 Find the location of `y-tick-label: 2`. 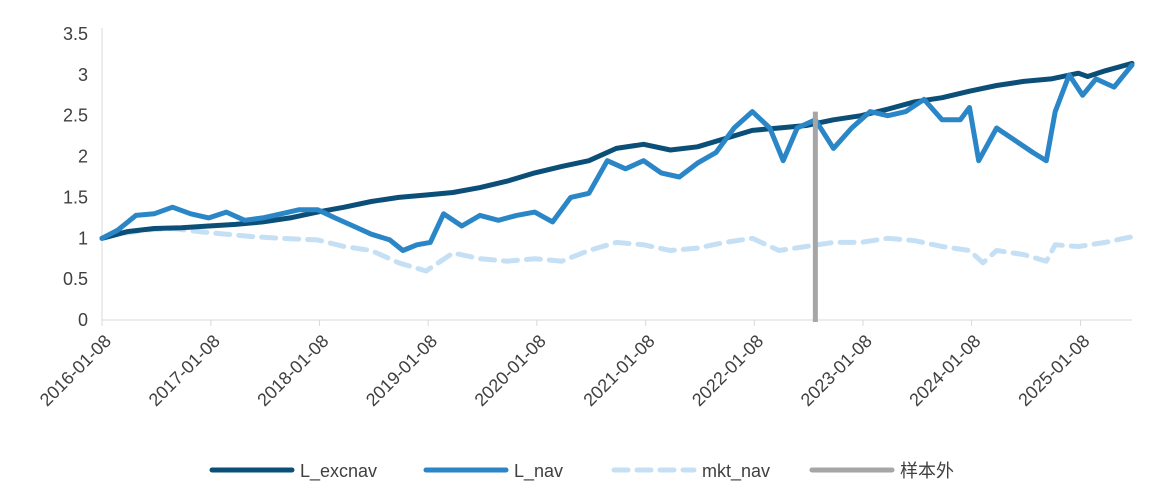

y-tick-label: 2 is located at coordinates (83, 157).